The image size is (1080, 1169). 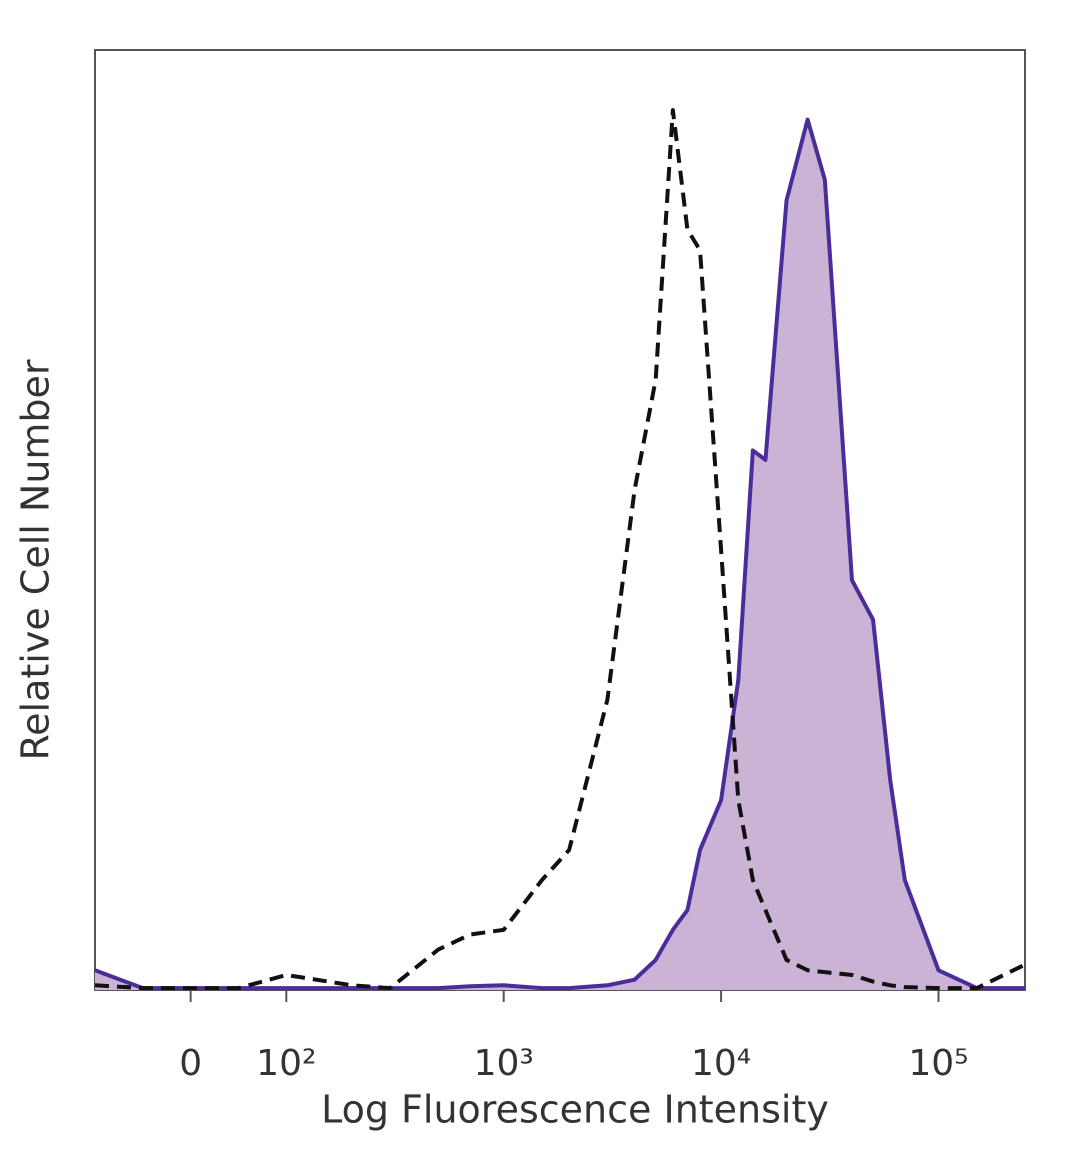 What do you see at coordinates (36, 559) in the screenshot?
I see `y-axis-label: Relative Cell Number` at bounding box center [36, 559].